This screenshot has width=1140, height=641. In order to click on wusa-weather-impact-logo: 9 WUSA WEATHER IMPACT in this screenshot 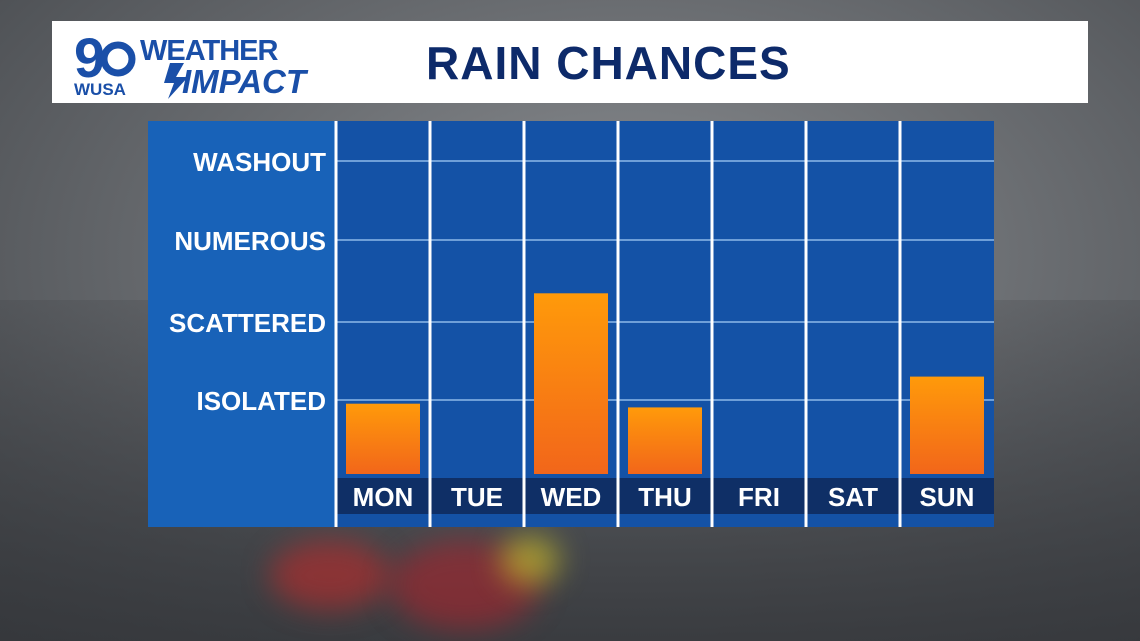, I will do `click(191, 63)`.